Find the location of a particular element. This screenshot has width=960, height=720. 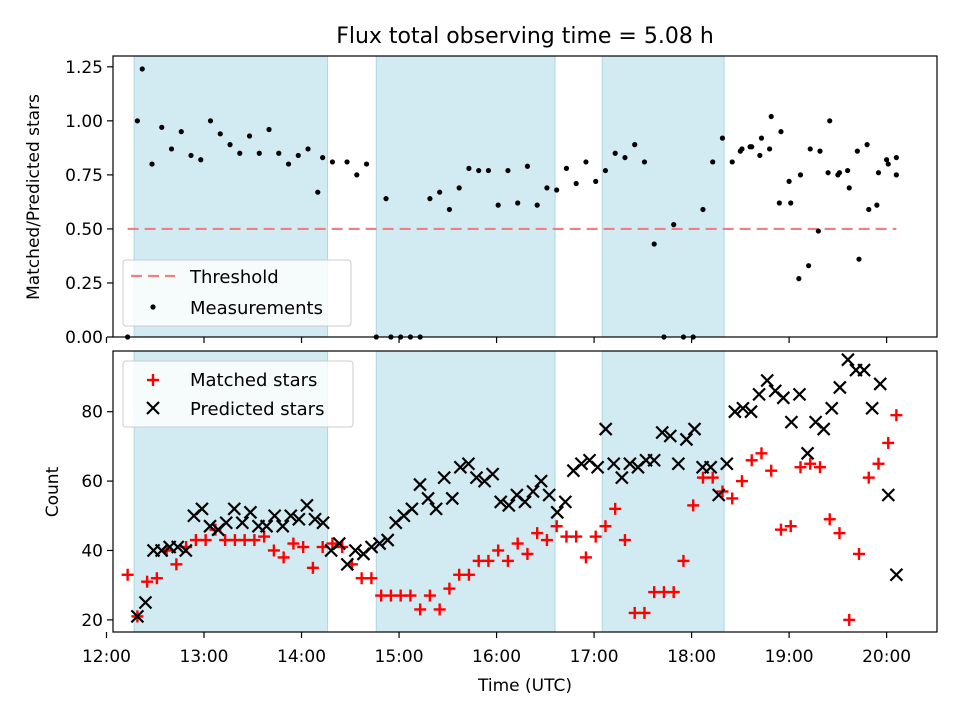

y-tick-label: 40 is located at coordinates (92, 551).